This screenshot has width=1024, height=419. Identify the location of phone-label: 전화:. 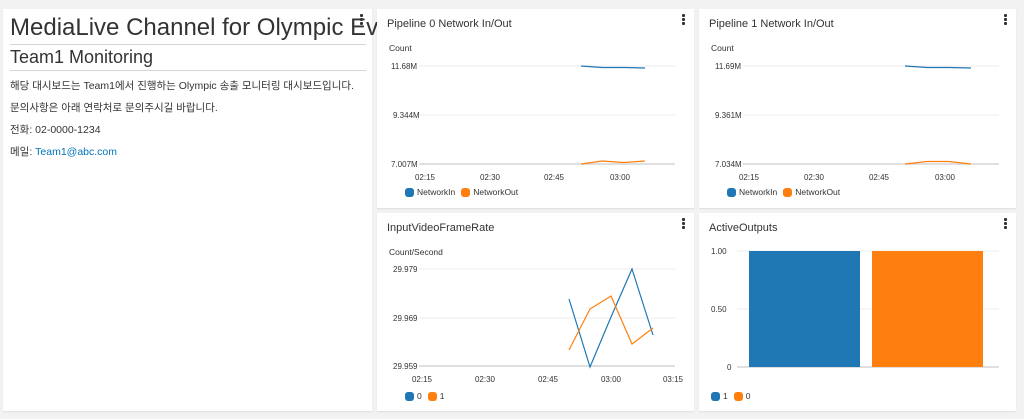
(23, 130).